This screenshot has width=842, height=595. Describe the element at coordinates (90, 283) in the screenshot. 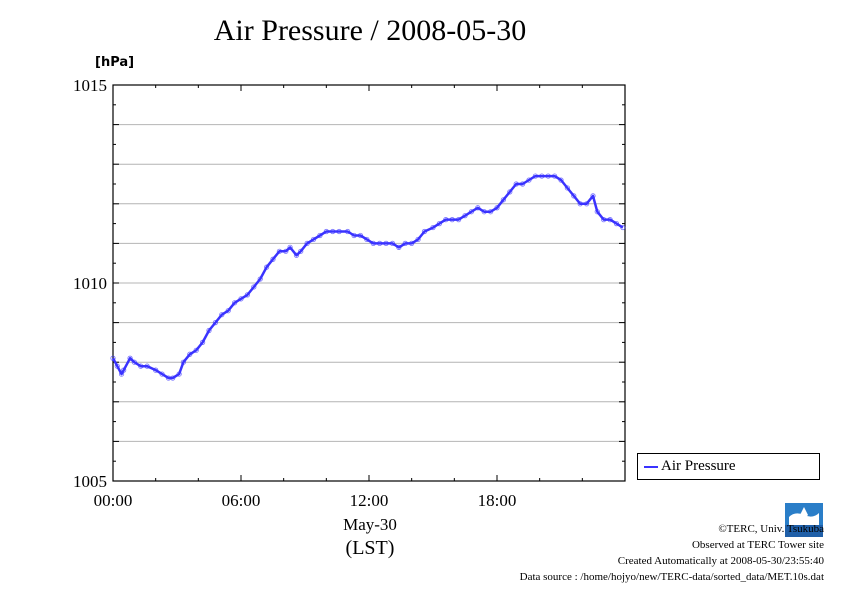

I see `y-tick-label: 1010` at that location.